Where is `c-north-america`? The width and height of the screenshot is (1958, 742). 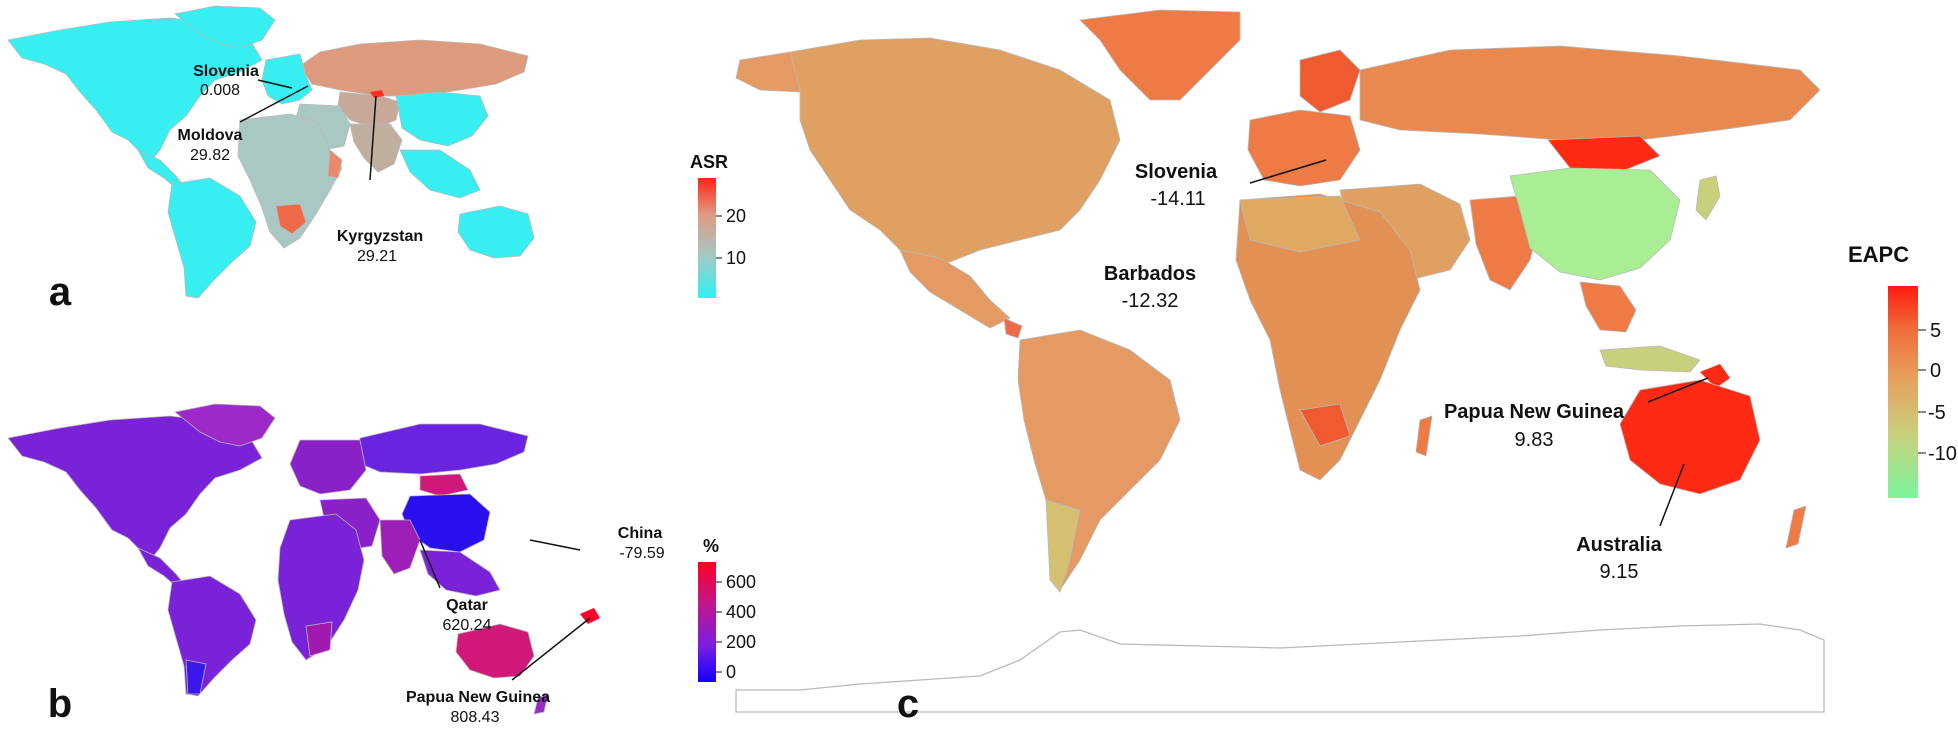
c-north-america is located at coordinates (955, 154).